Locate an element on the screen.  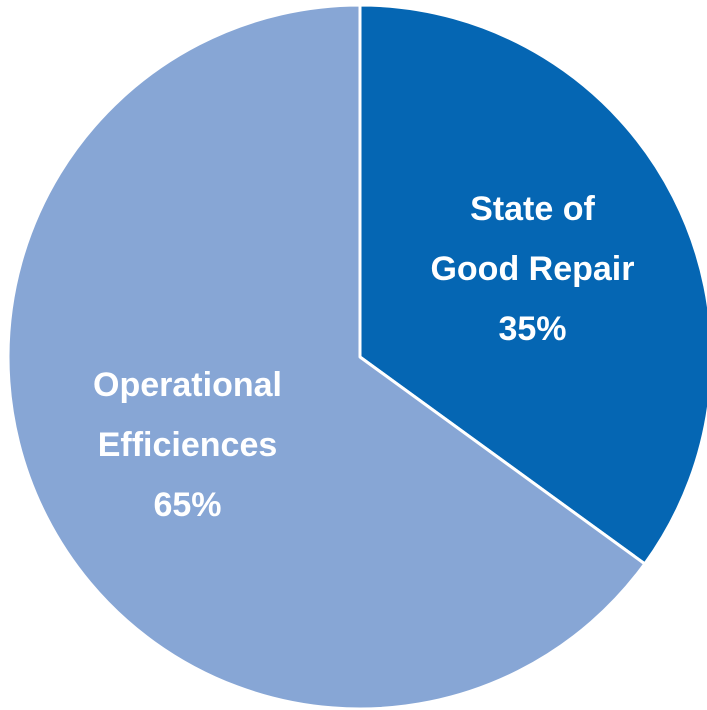
category-label: State of Good Repair is located at coordinates (532, 239).